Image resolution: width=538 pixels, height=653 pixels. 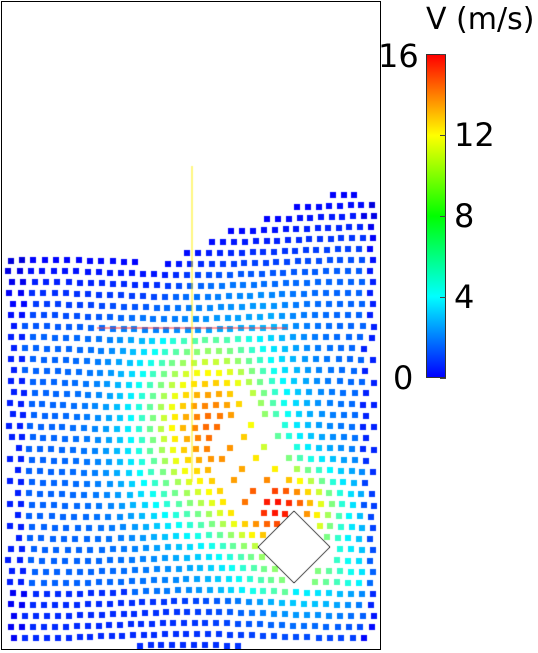 I want to click on colorbar-tick-label: 16, so click(x=398, y=56).